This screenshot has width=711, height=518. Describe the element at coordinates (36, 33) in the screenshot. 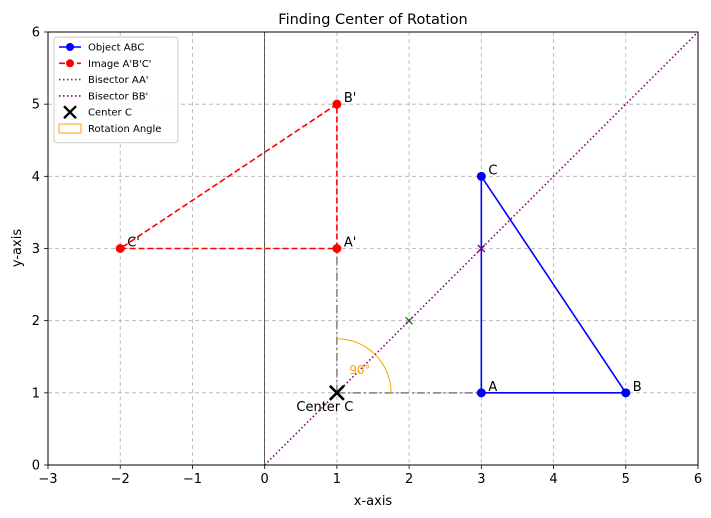

I see `y-tick-label: 6` at that location.